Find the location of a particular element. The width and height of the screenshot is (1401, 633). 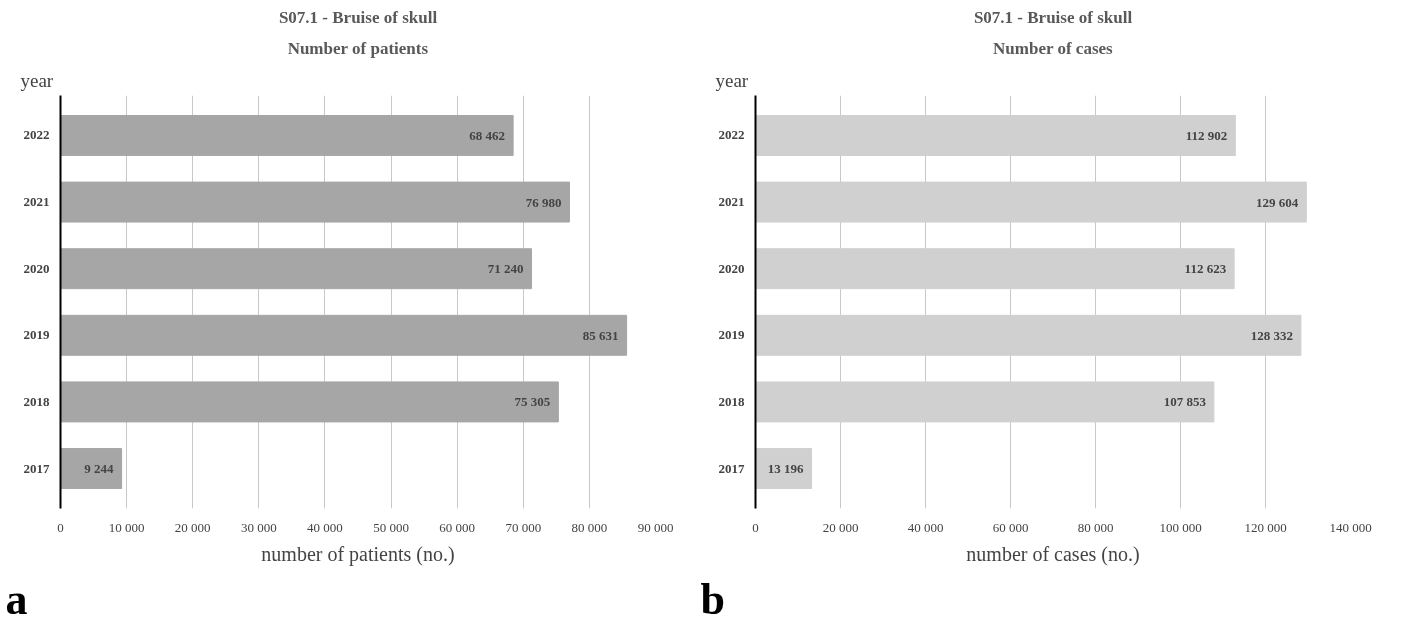

x-tick-label: 30 000 is located at coordinates (258, 527).